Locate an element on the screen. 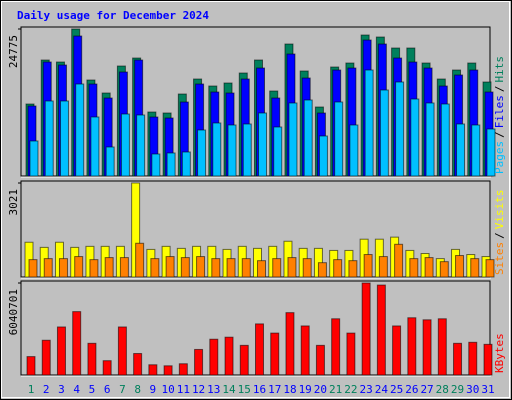  x-tick-label: 26 is located at coordinates (411, 389).